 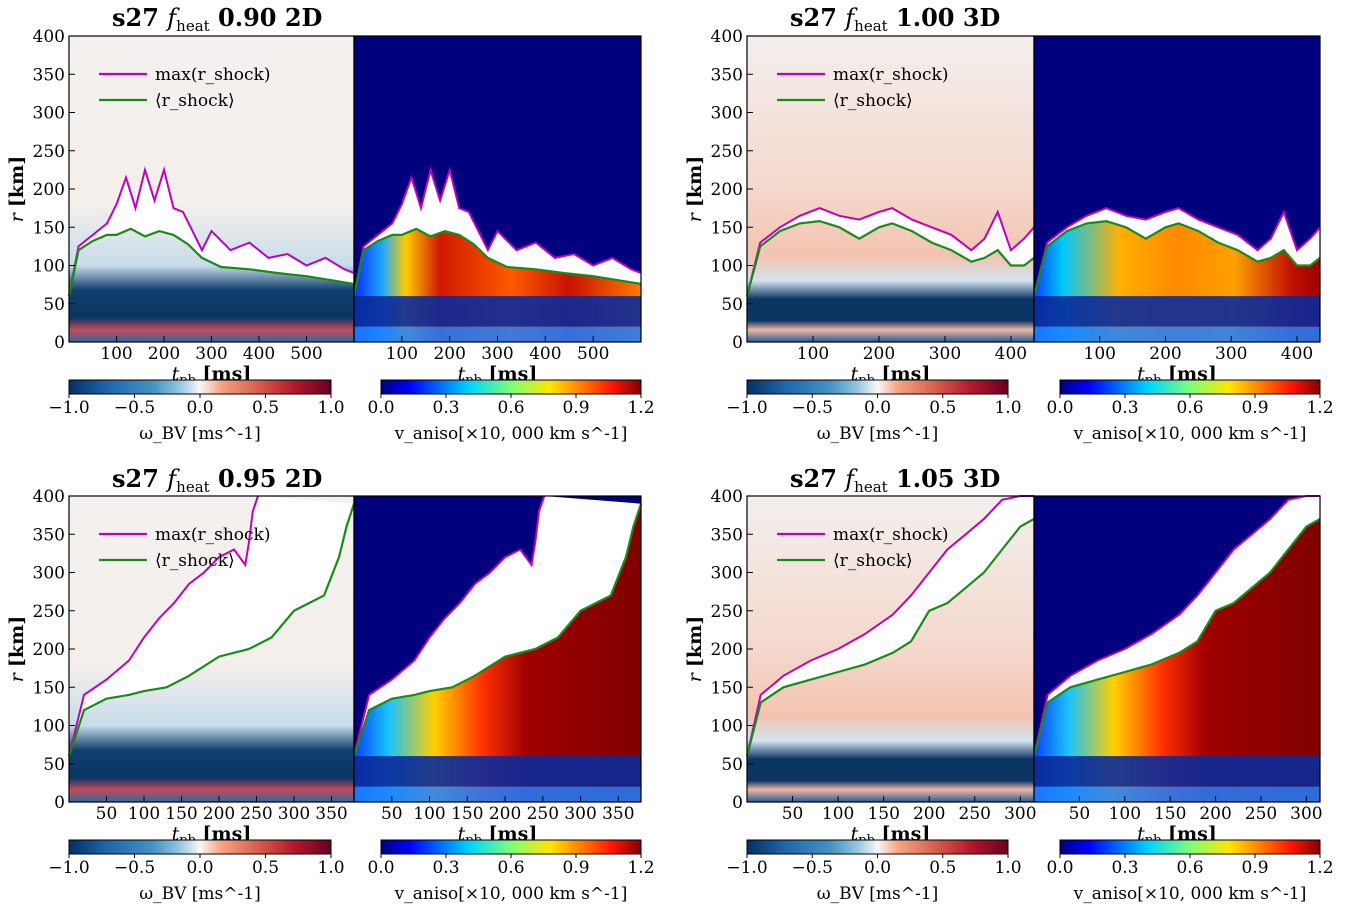 What do you see at coordinates (942, 408) in the screenshot?
I see `colorbar-tick-label: 0.5` at bounding box center [942, 408].